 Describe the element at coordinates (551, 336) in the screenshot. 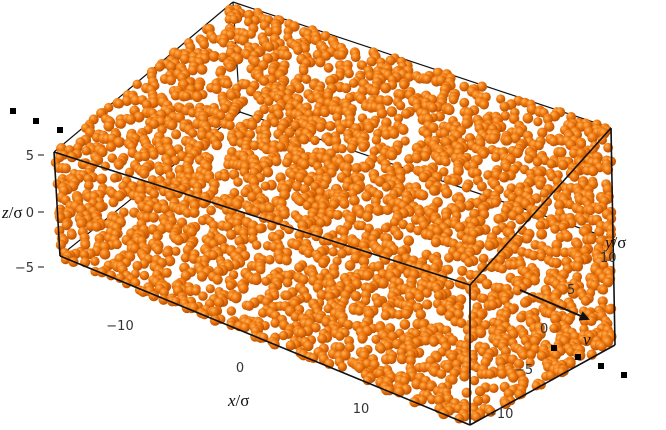

I see `y-axis-ticks: 10 5 0 −5 −10` at that location.